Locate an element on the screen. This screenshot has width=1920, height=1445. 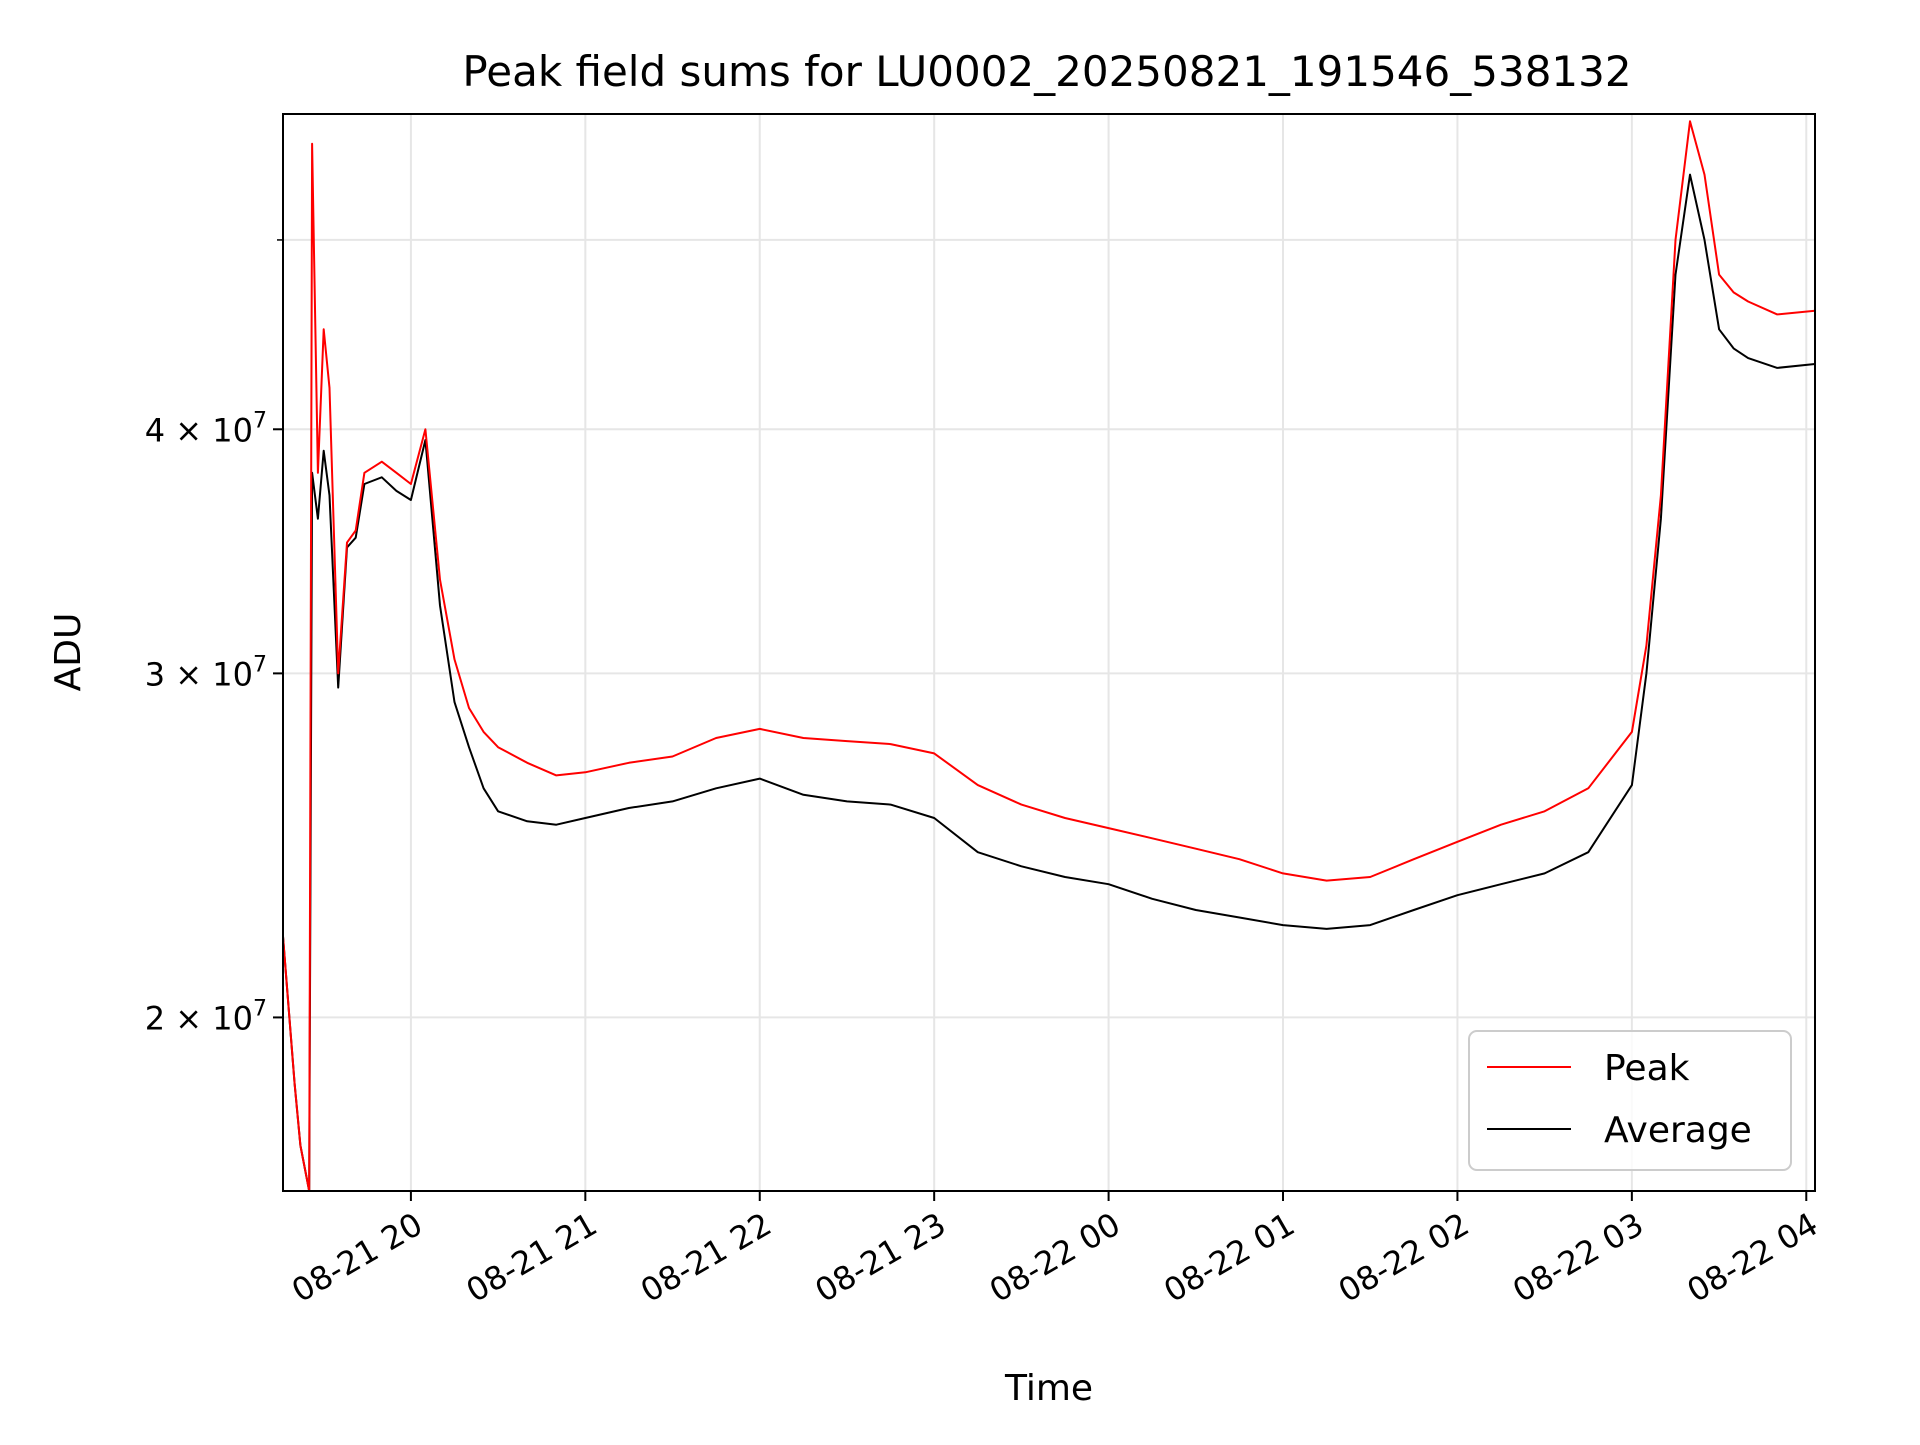
x-tick-label: 08-22 00 is located at coordinates (1055, 1257).